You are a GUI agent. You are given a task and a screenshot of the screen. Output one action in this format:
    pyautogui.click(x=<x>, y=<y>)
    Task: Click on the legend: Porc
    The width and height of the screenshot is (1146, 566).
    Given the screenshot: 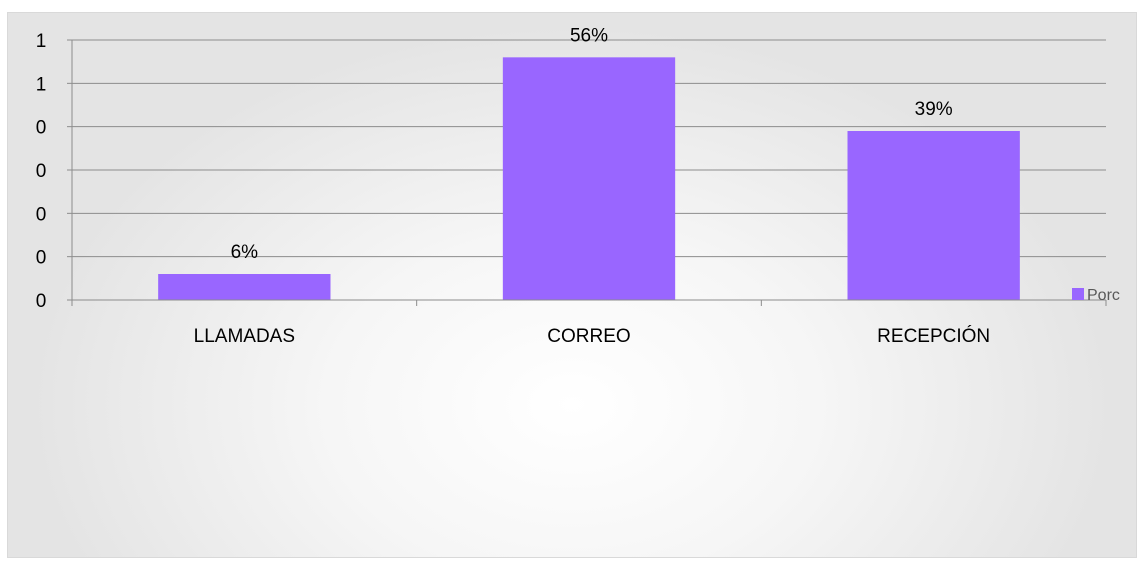 What is the action you would take?
    pyautogui.click(x=1096, y=295)
    